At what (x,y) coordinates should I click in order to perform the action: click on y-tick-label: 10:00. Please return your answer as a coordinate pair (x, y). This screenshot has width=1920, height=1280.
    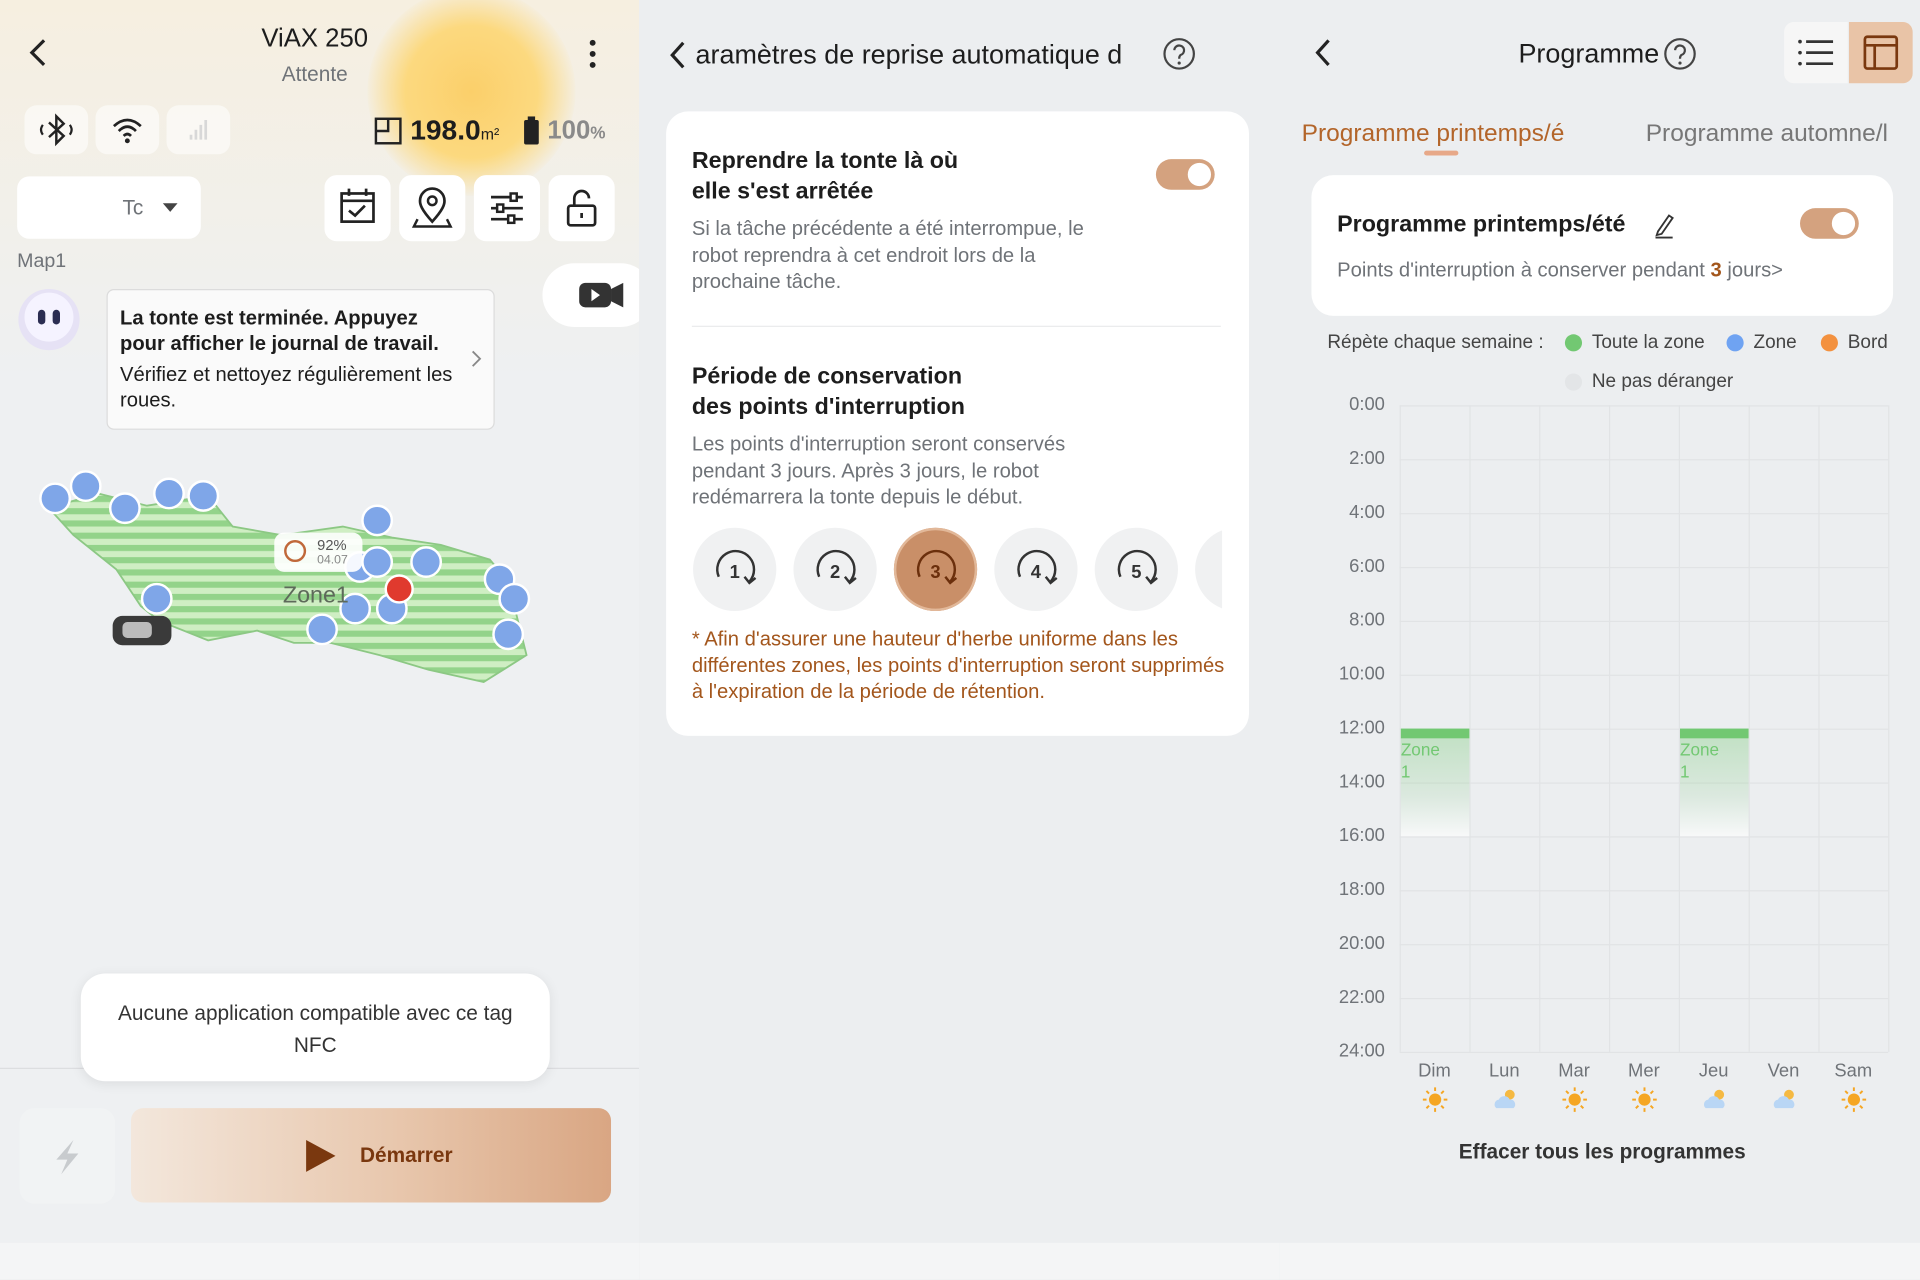
    Looking at the image, I should click on (1361, 674).